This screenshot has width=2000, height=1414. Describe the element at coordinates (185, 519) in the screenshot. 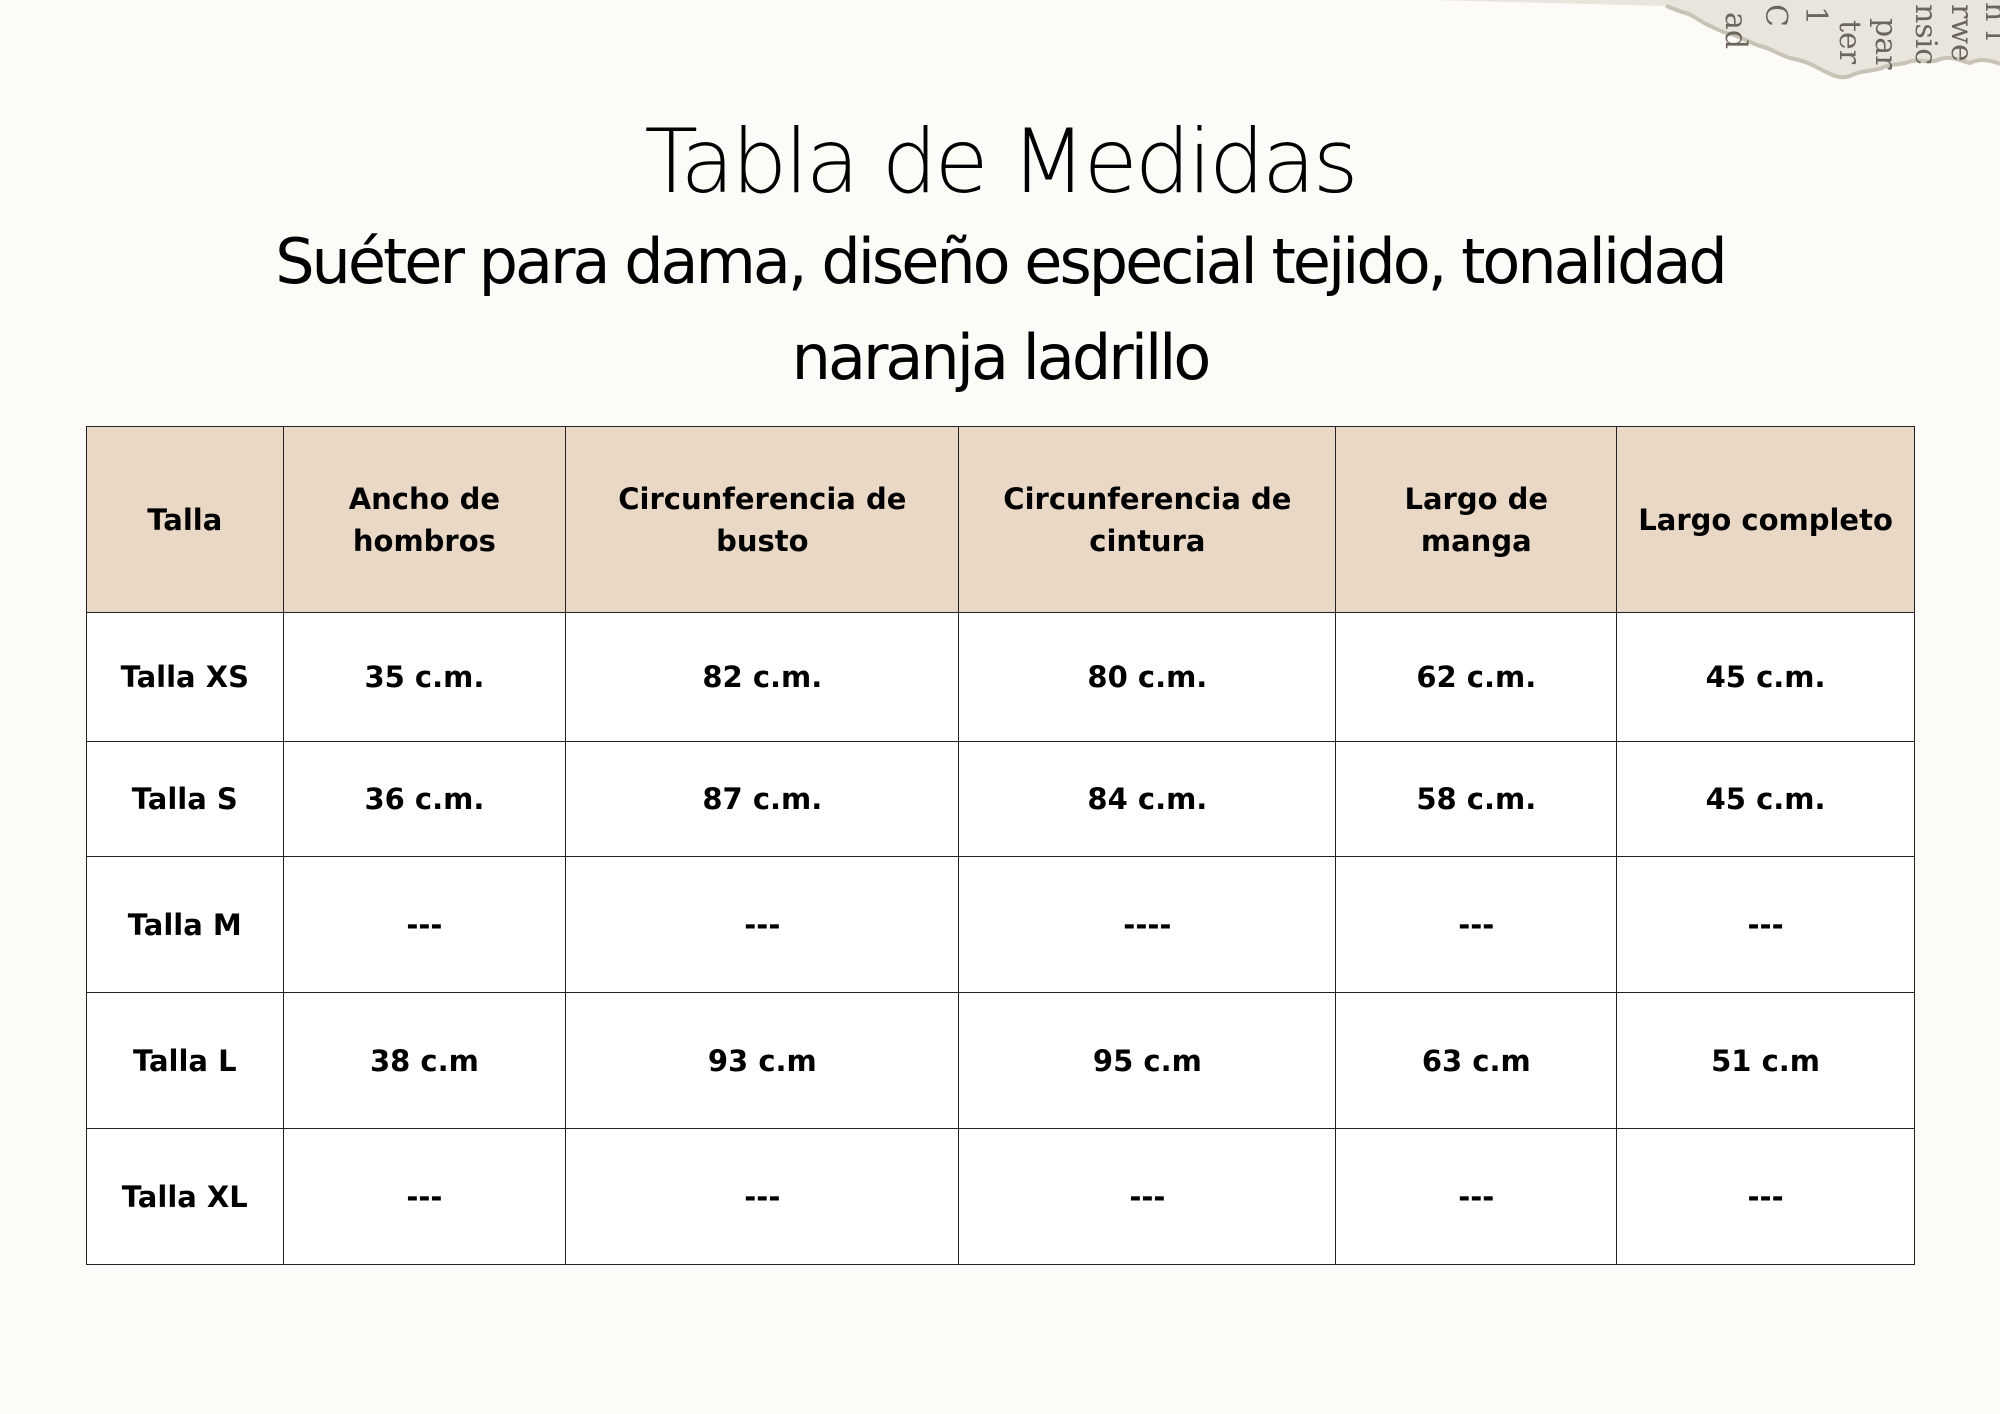

I see `header-size: Talla` at that location.